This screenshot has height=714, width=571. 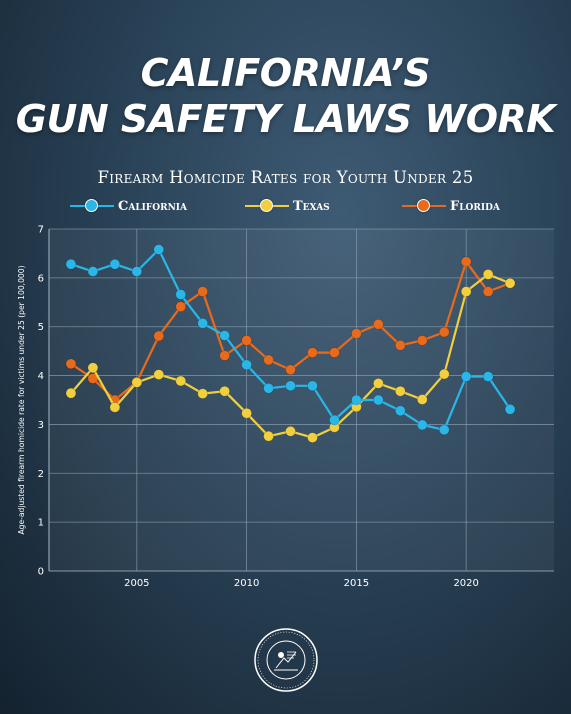 I want to click on data-point-texas-2017, so click(x=400, y=391).